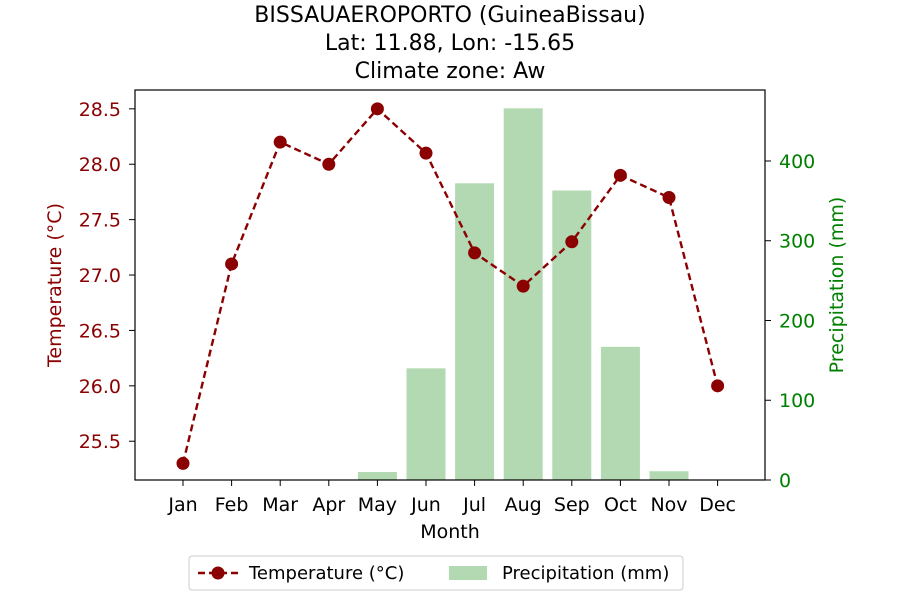 The height and width of the screenshot is (600, 900). I want to click on legend-precipitation-label: Precipitation (mm), so click(585, 573).